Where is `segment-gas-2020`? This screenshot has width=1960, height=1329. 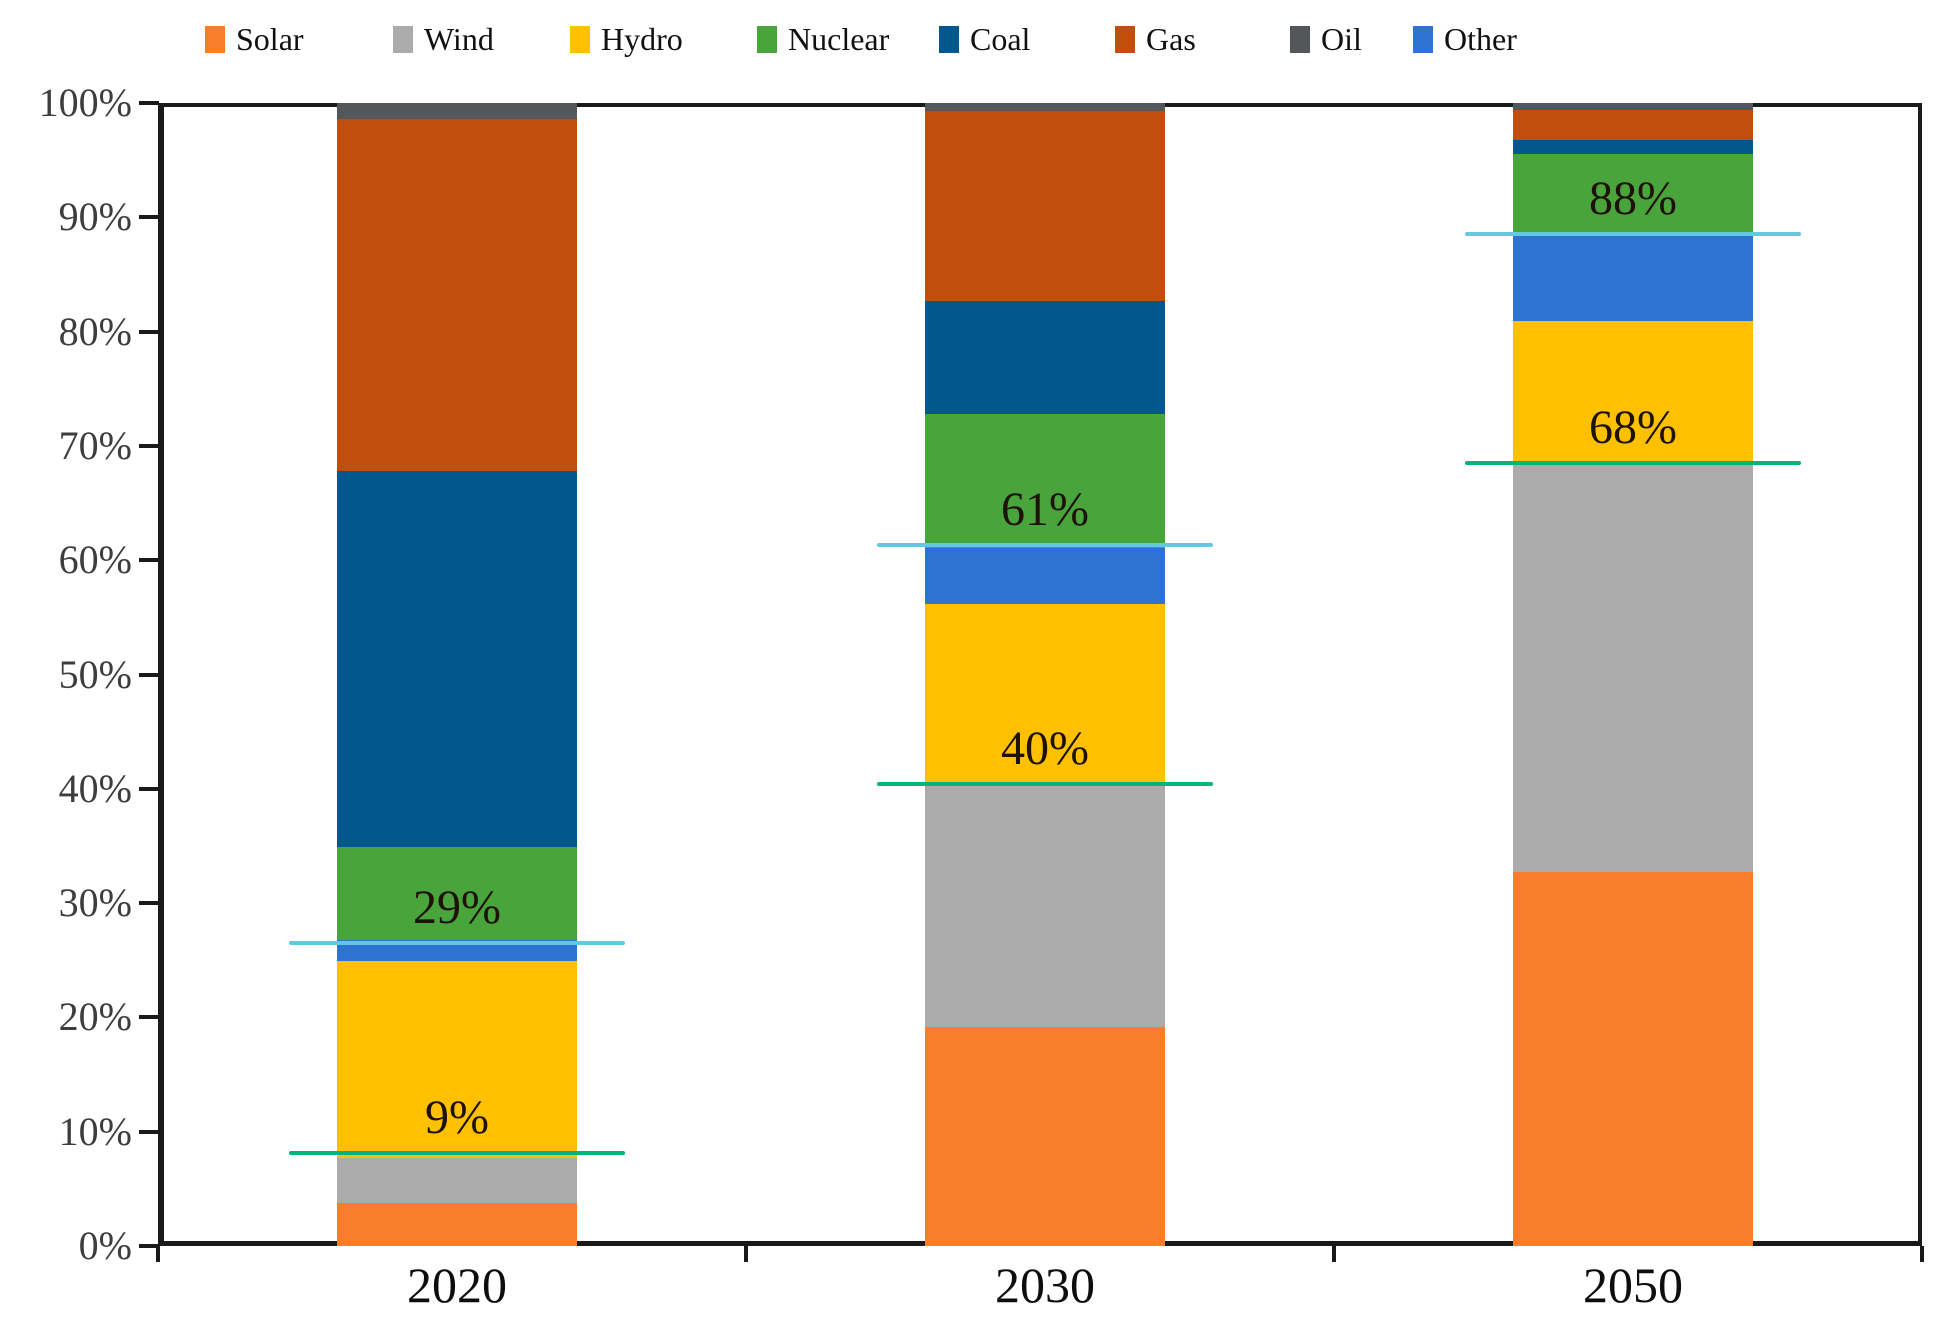 segment-gas-2020 is located at coordinates (457, 295).